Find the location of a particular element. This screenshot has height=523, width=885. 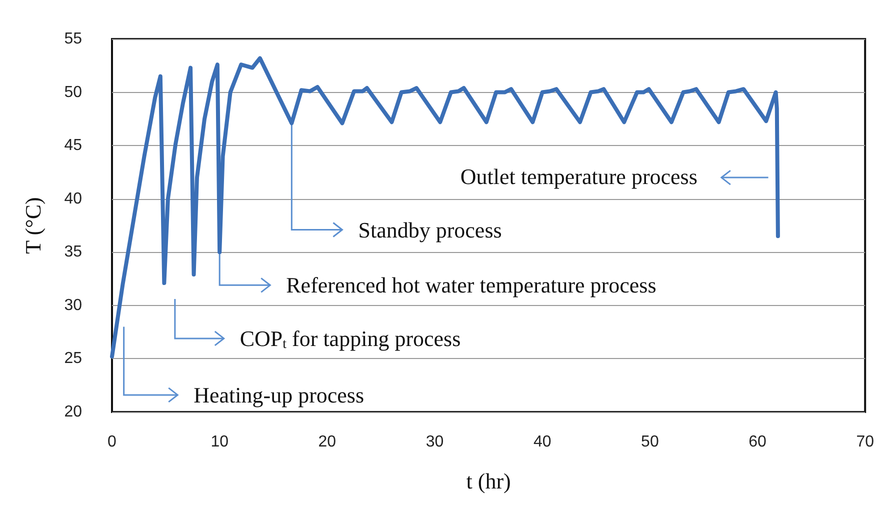

x-tick-label: 30 is located at coordinates (435, 442).